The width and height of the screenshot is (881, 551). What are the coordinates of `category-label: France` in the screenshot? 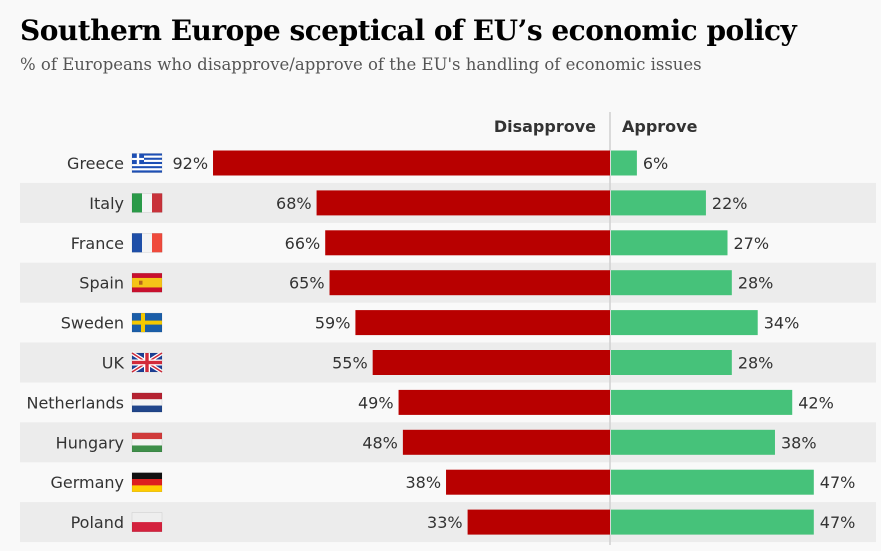 It's located at (97, 243).